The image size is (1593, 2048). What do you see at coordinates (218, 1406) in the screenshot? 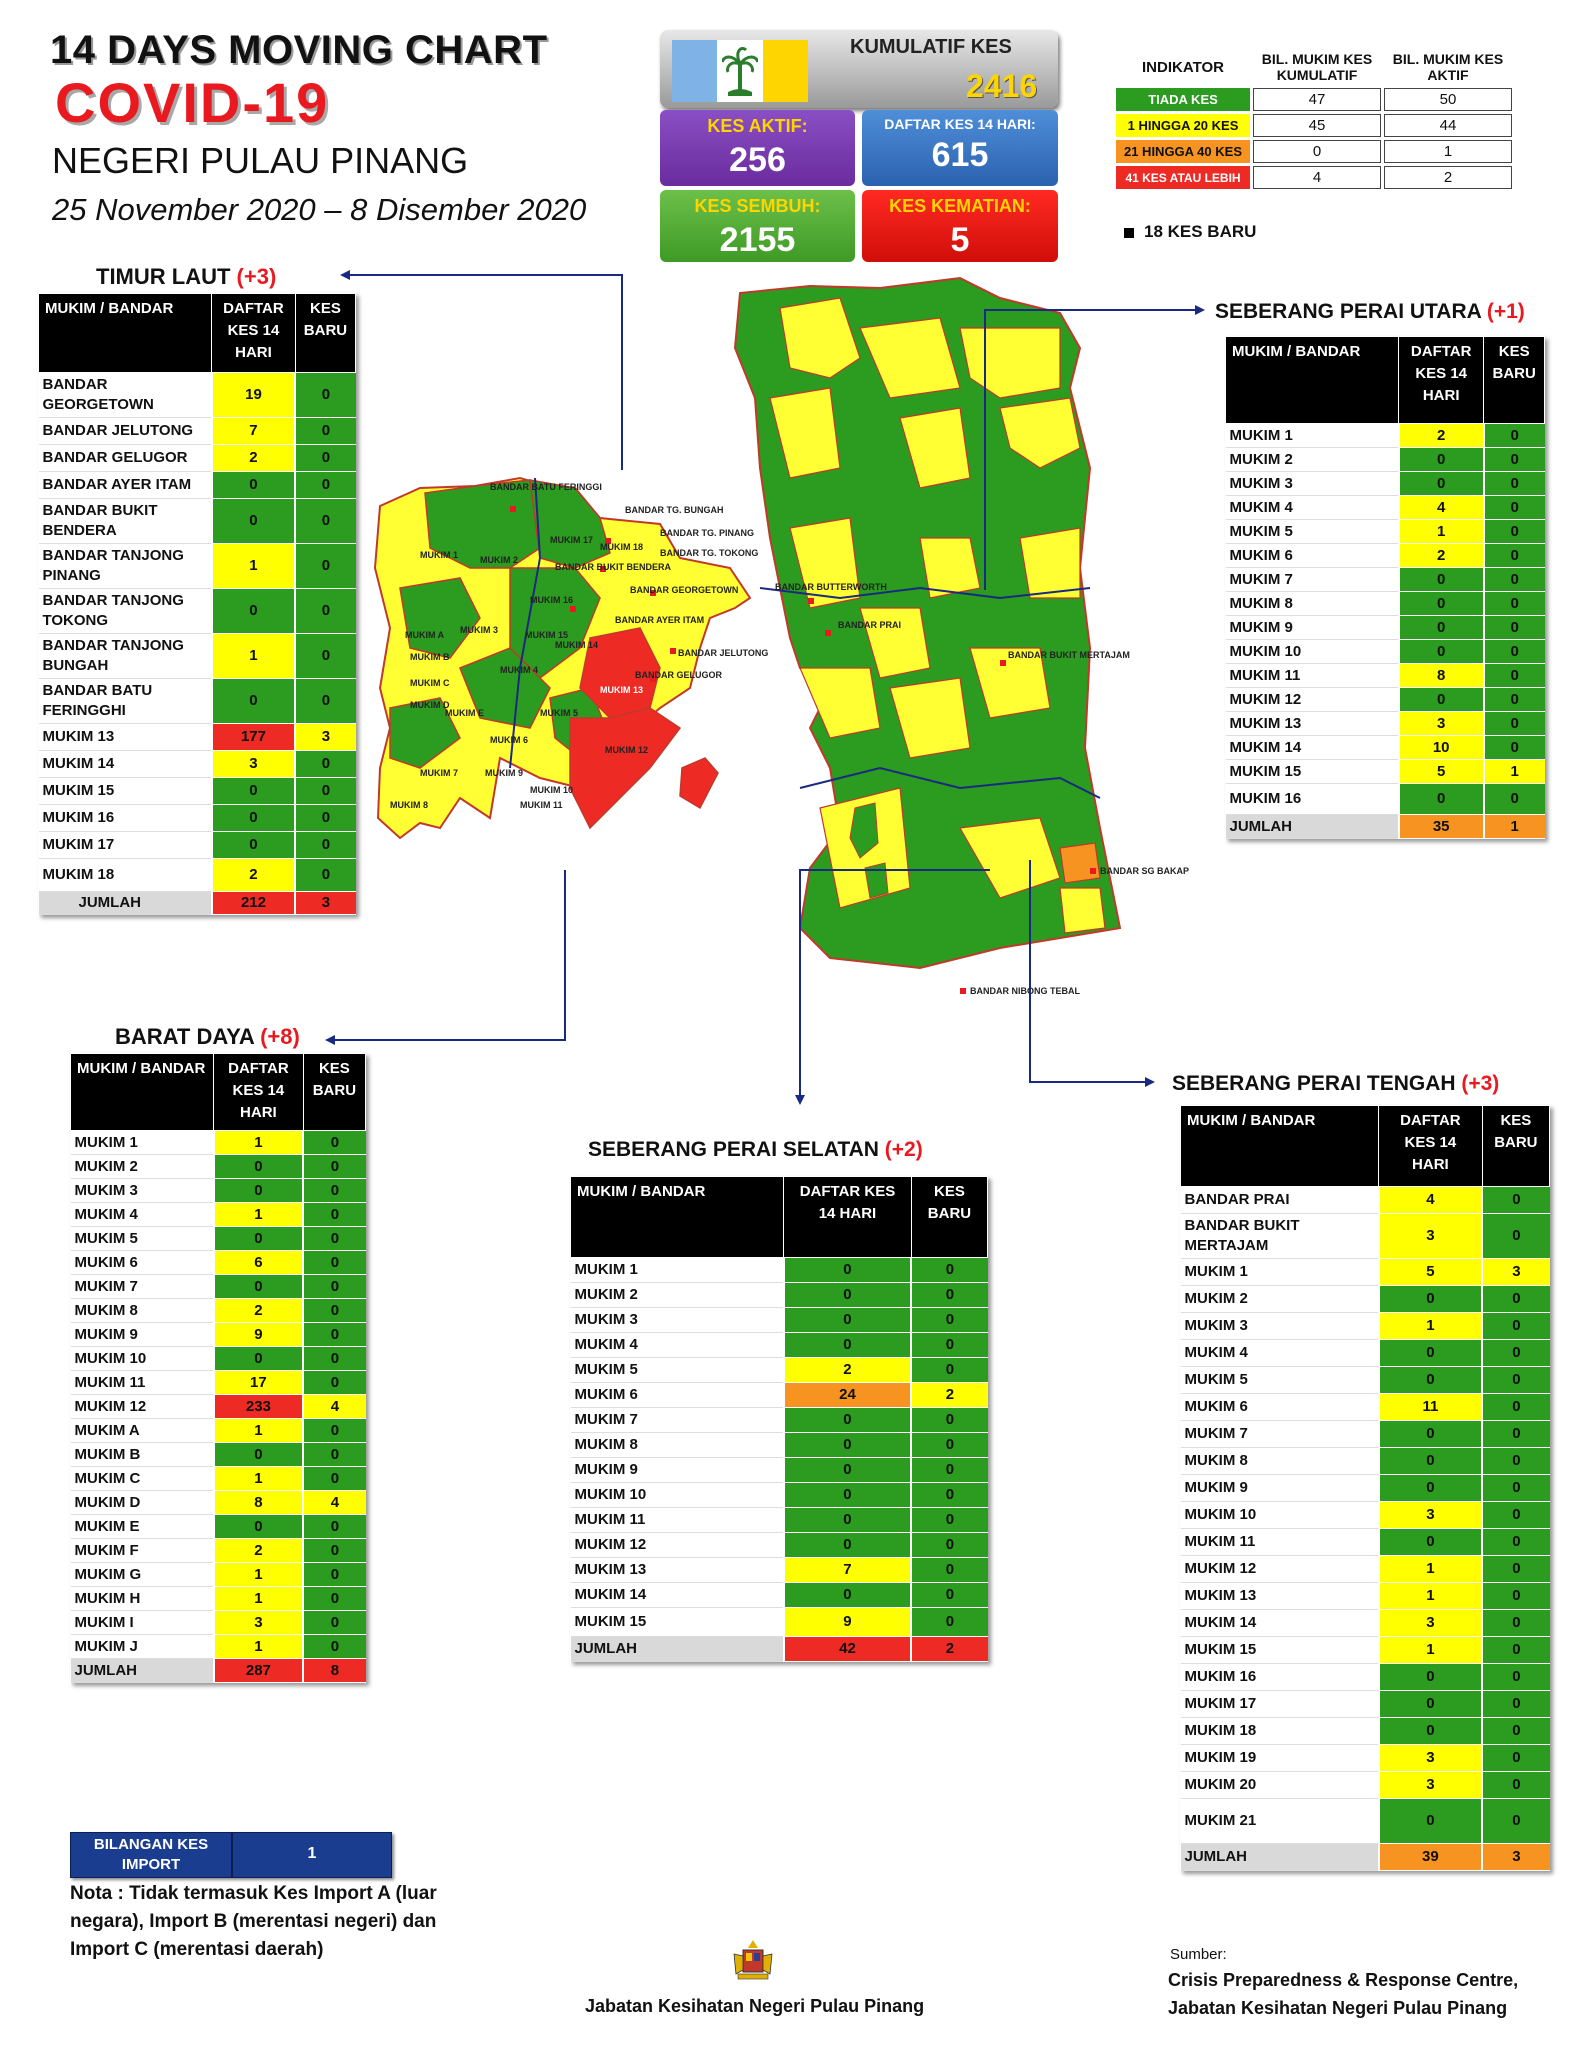
I see `table-row: MUKIM 12 233 4` at bounding box center [218, 1406].